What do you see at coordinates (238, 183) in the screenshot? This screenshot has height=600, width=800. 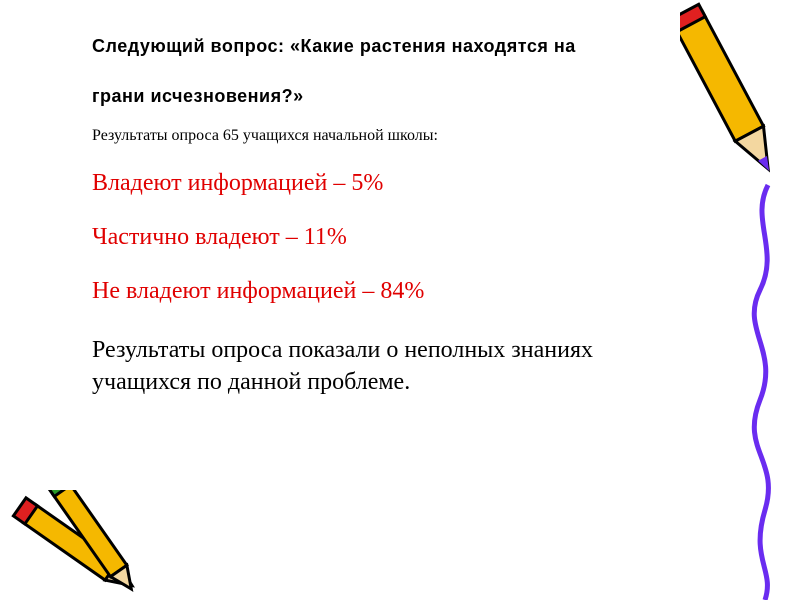 I see `result-1: Владеют информацией – 5%` at bounding box center [238, 183].